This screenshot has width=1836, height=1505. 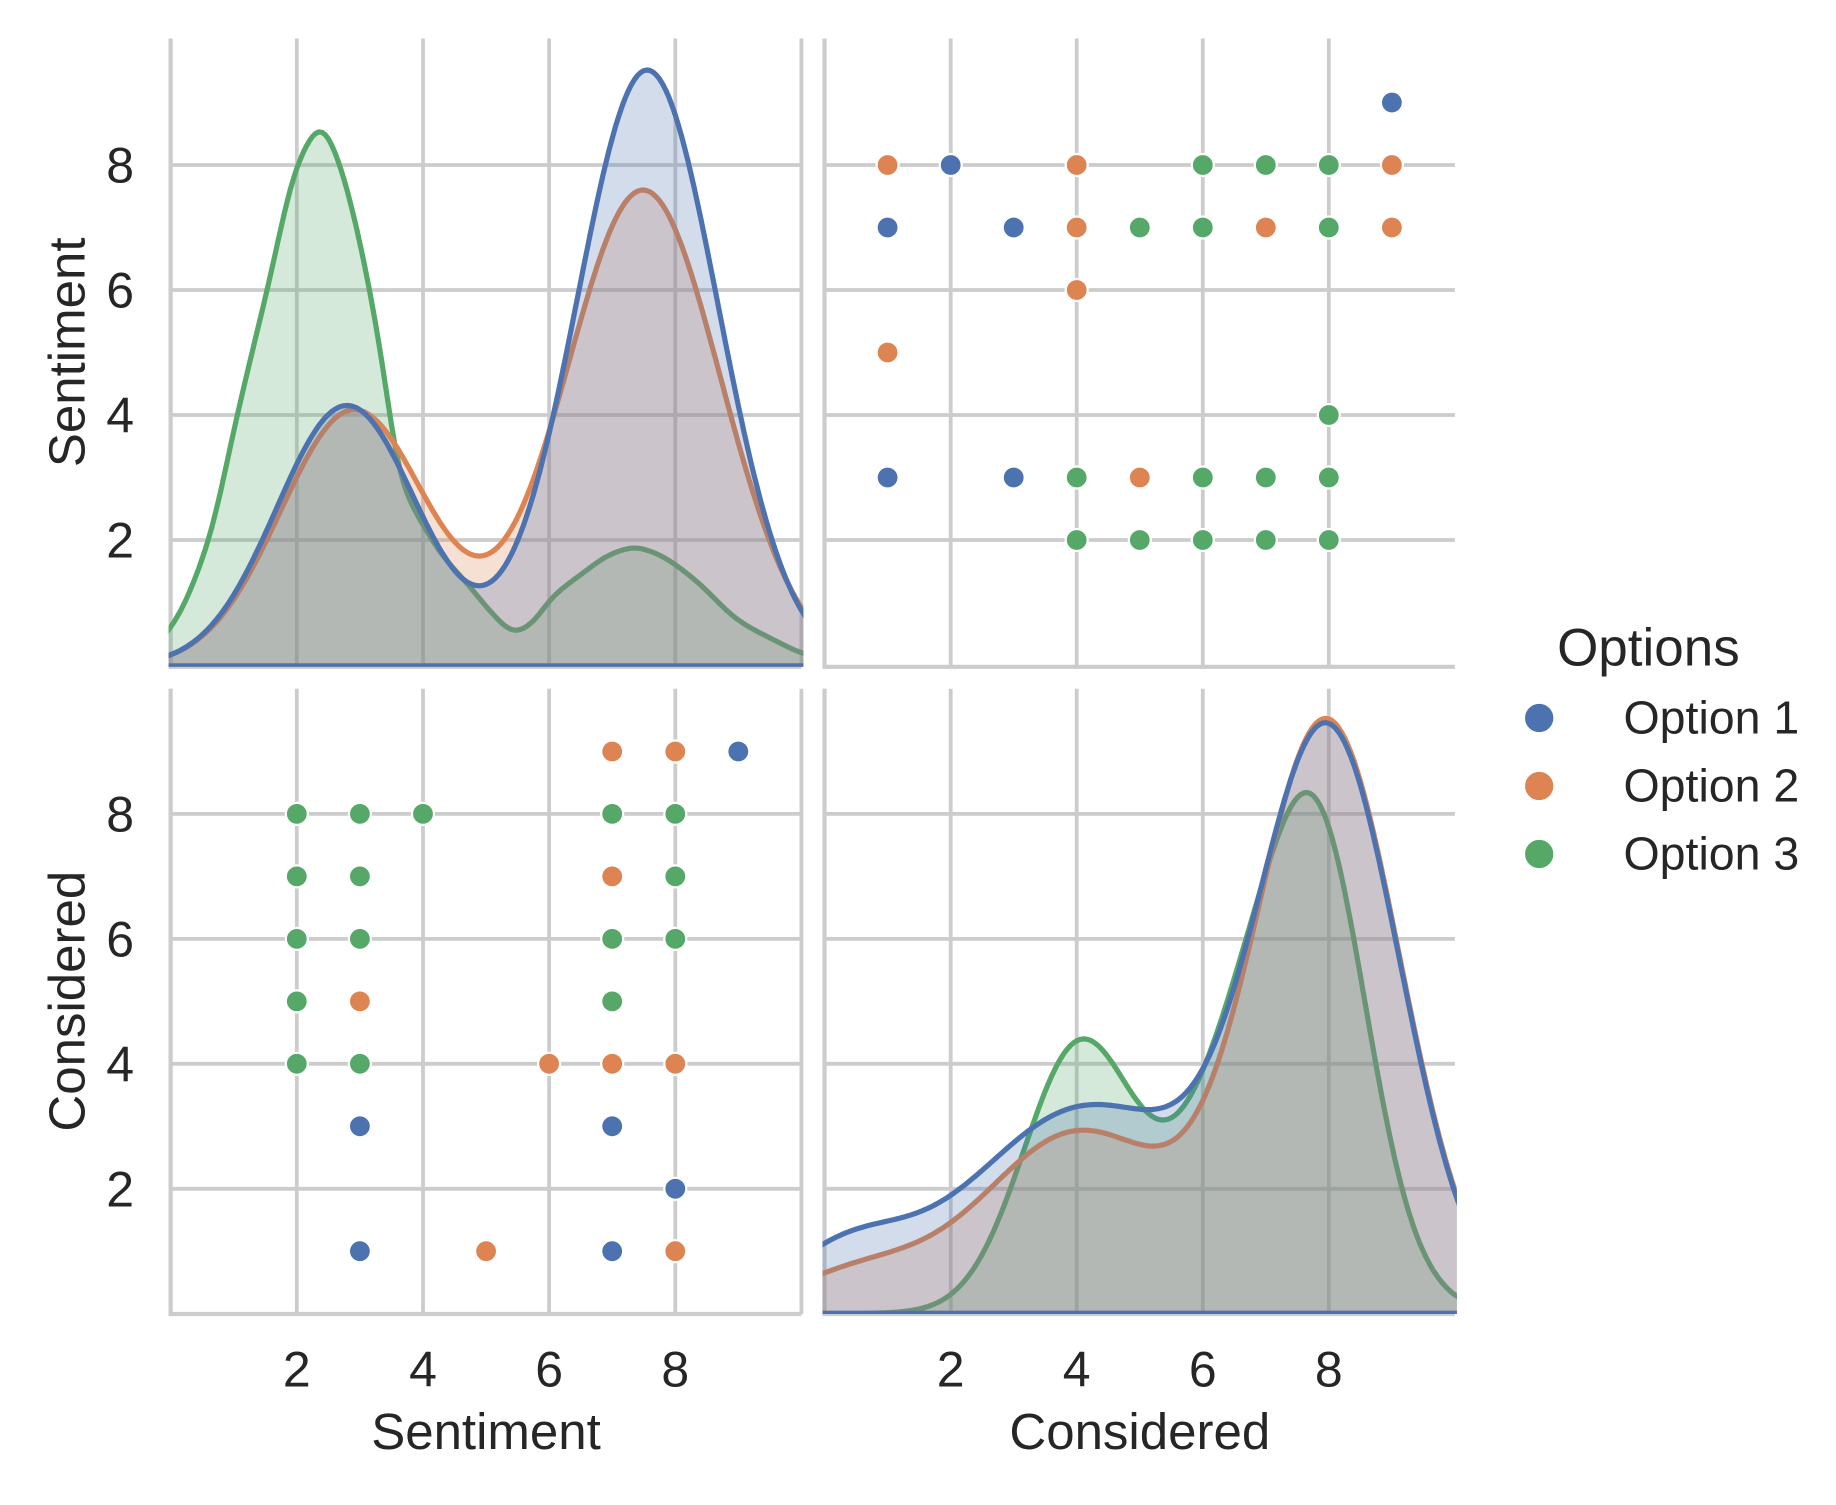 I want to click on svg-text: Option 2, so click(x=1712, y=786).